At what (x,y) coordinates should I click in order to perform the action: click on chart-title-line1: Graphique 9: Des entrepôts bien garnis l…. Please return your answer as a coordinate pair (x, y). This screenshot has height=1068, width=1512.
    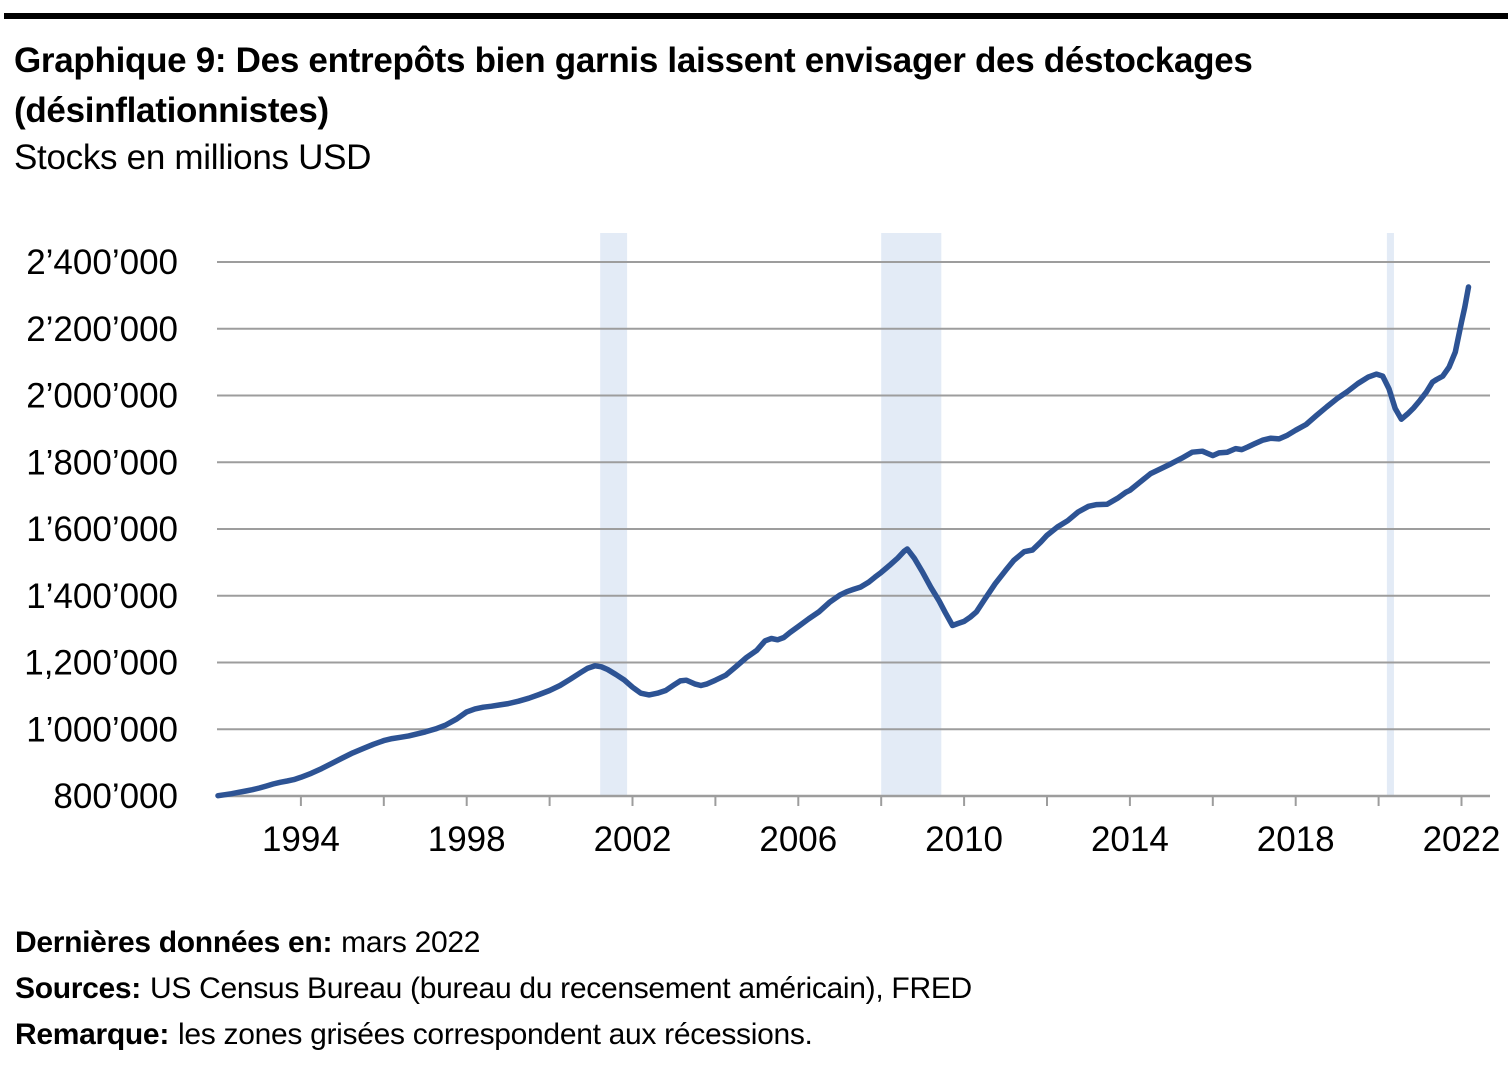
    Looking at the image, I should click on (633, 60).